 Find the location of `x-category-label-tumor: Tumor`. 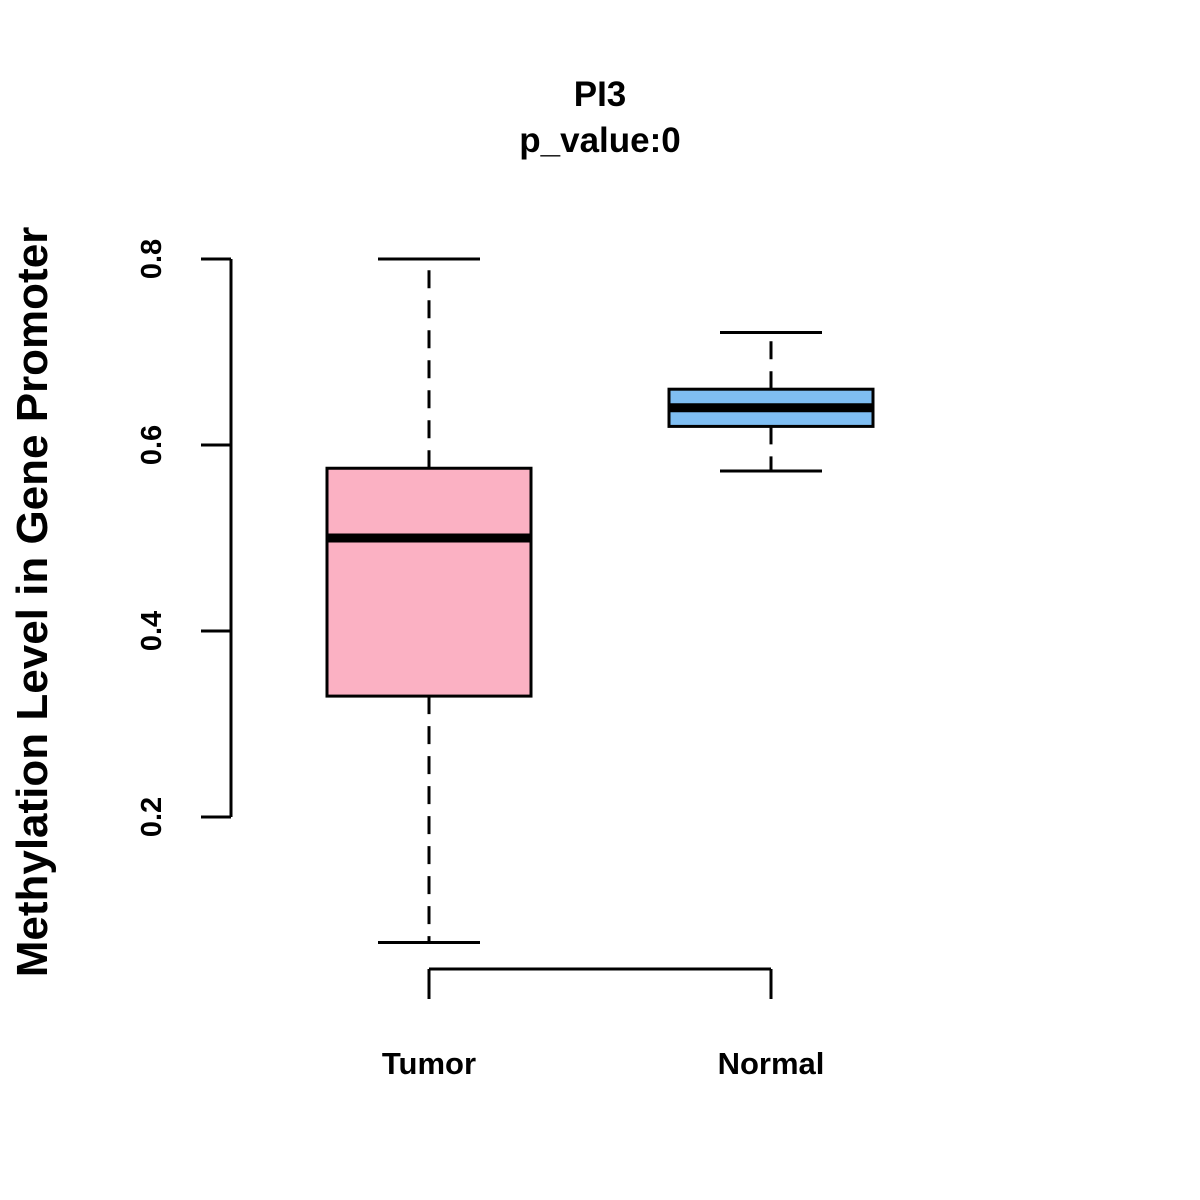

x-category-label-tumor: Tumor is located at coordinates (429, 1063).